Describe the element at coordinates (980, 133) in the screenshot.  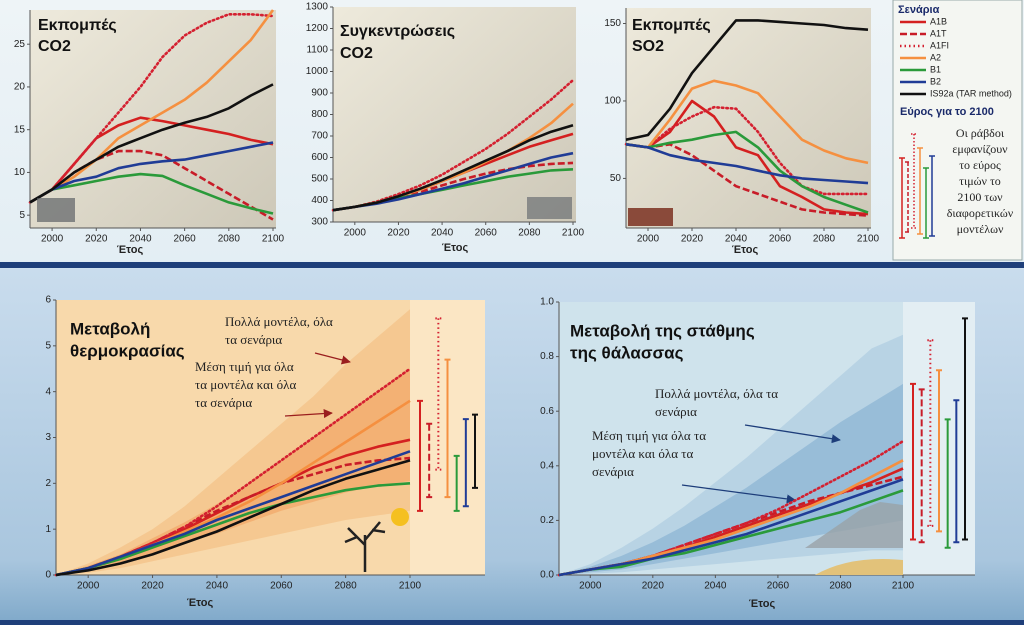
I see `legend-note-line: Οι ράβδοι` at that location.